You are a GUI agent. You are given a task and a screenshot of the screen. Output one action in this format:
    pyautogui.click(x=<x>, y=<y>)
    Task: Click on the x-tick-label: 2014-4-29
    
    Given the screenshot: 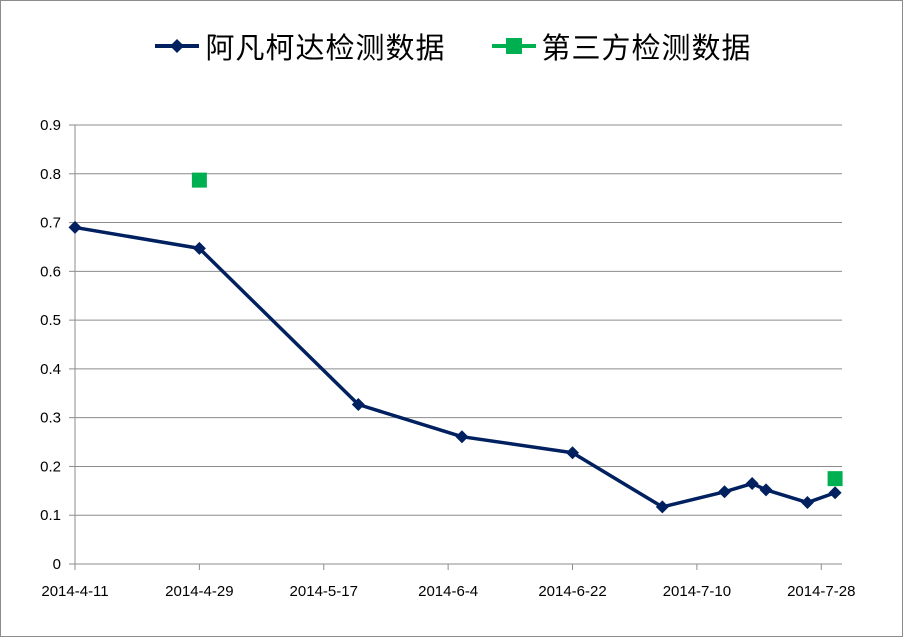 What is the action you would take?
    pyautogui.click(x=199, y=591)
    